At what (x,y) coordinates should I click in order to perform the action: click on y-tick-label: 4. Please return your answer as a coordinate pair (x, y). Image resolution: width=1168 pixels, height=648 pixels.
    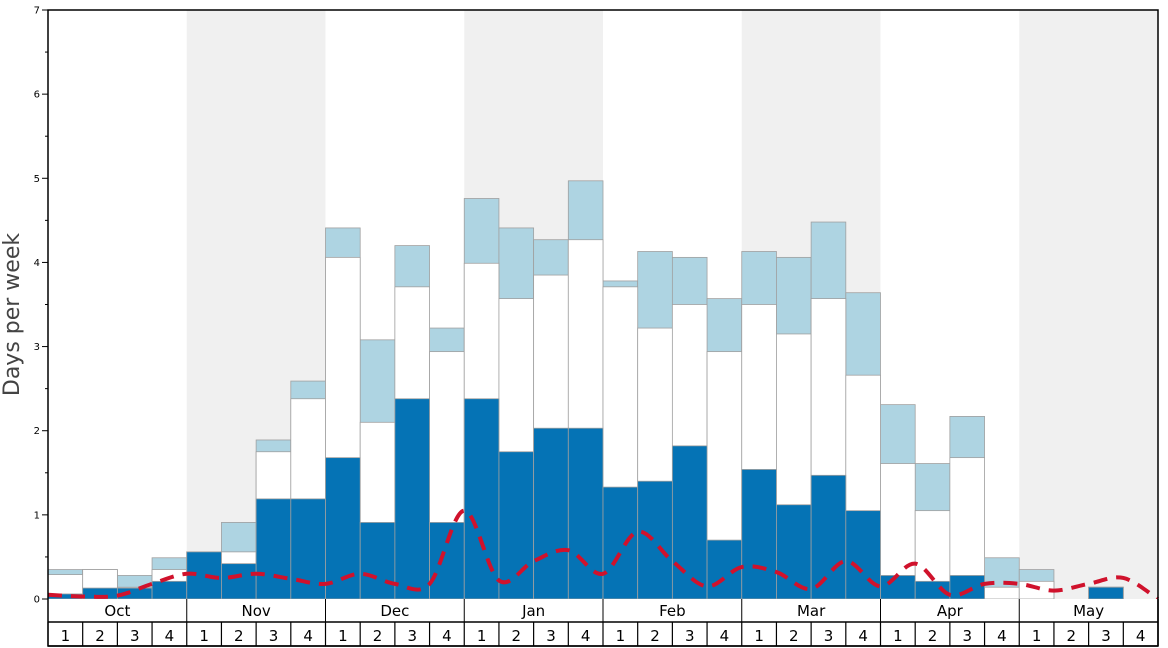
    Looking at the image, I should click on (37, 263).